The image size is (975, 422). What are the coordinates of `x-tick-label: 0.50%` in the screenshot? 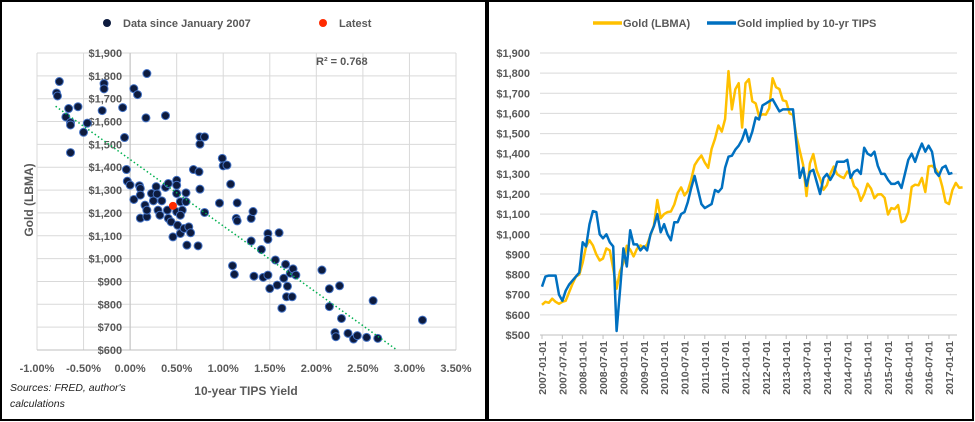 It's located at (176, 369).